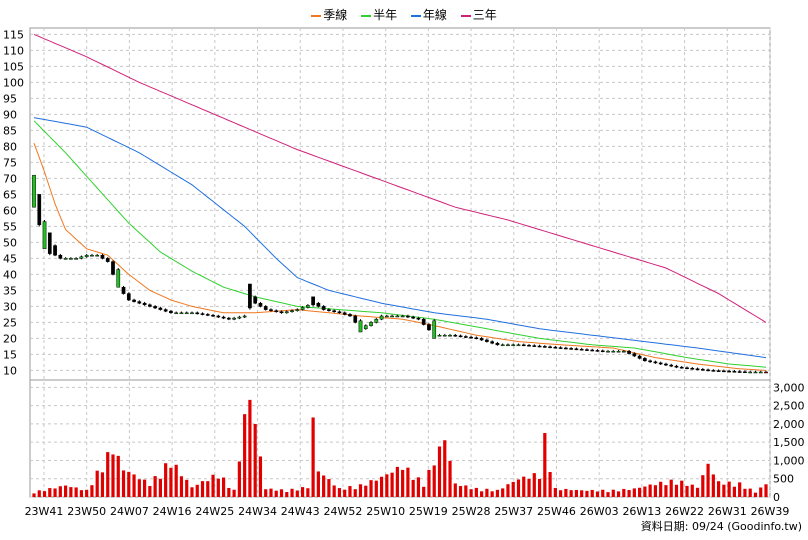 This screenshot has height=540, width=808. I want to click on volume-tick-label: 3,000, so click(789, 387).